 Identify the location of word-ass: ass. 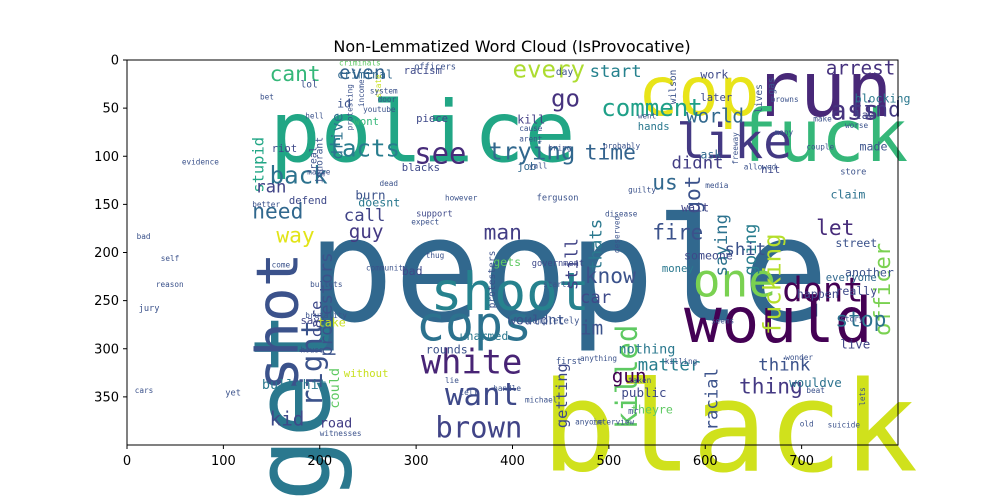
(855, 111).